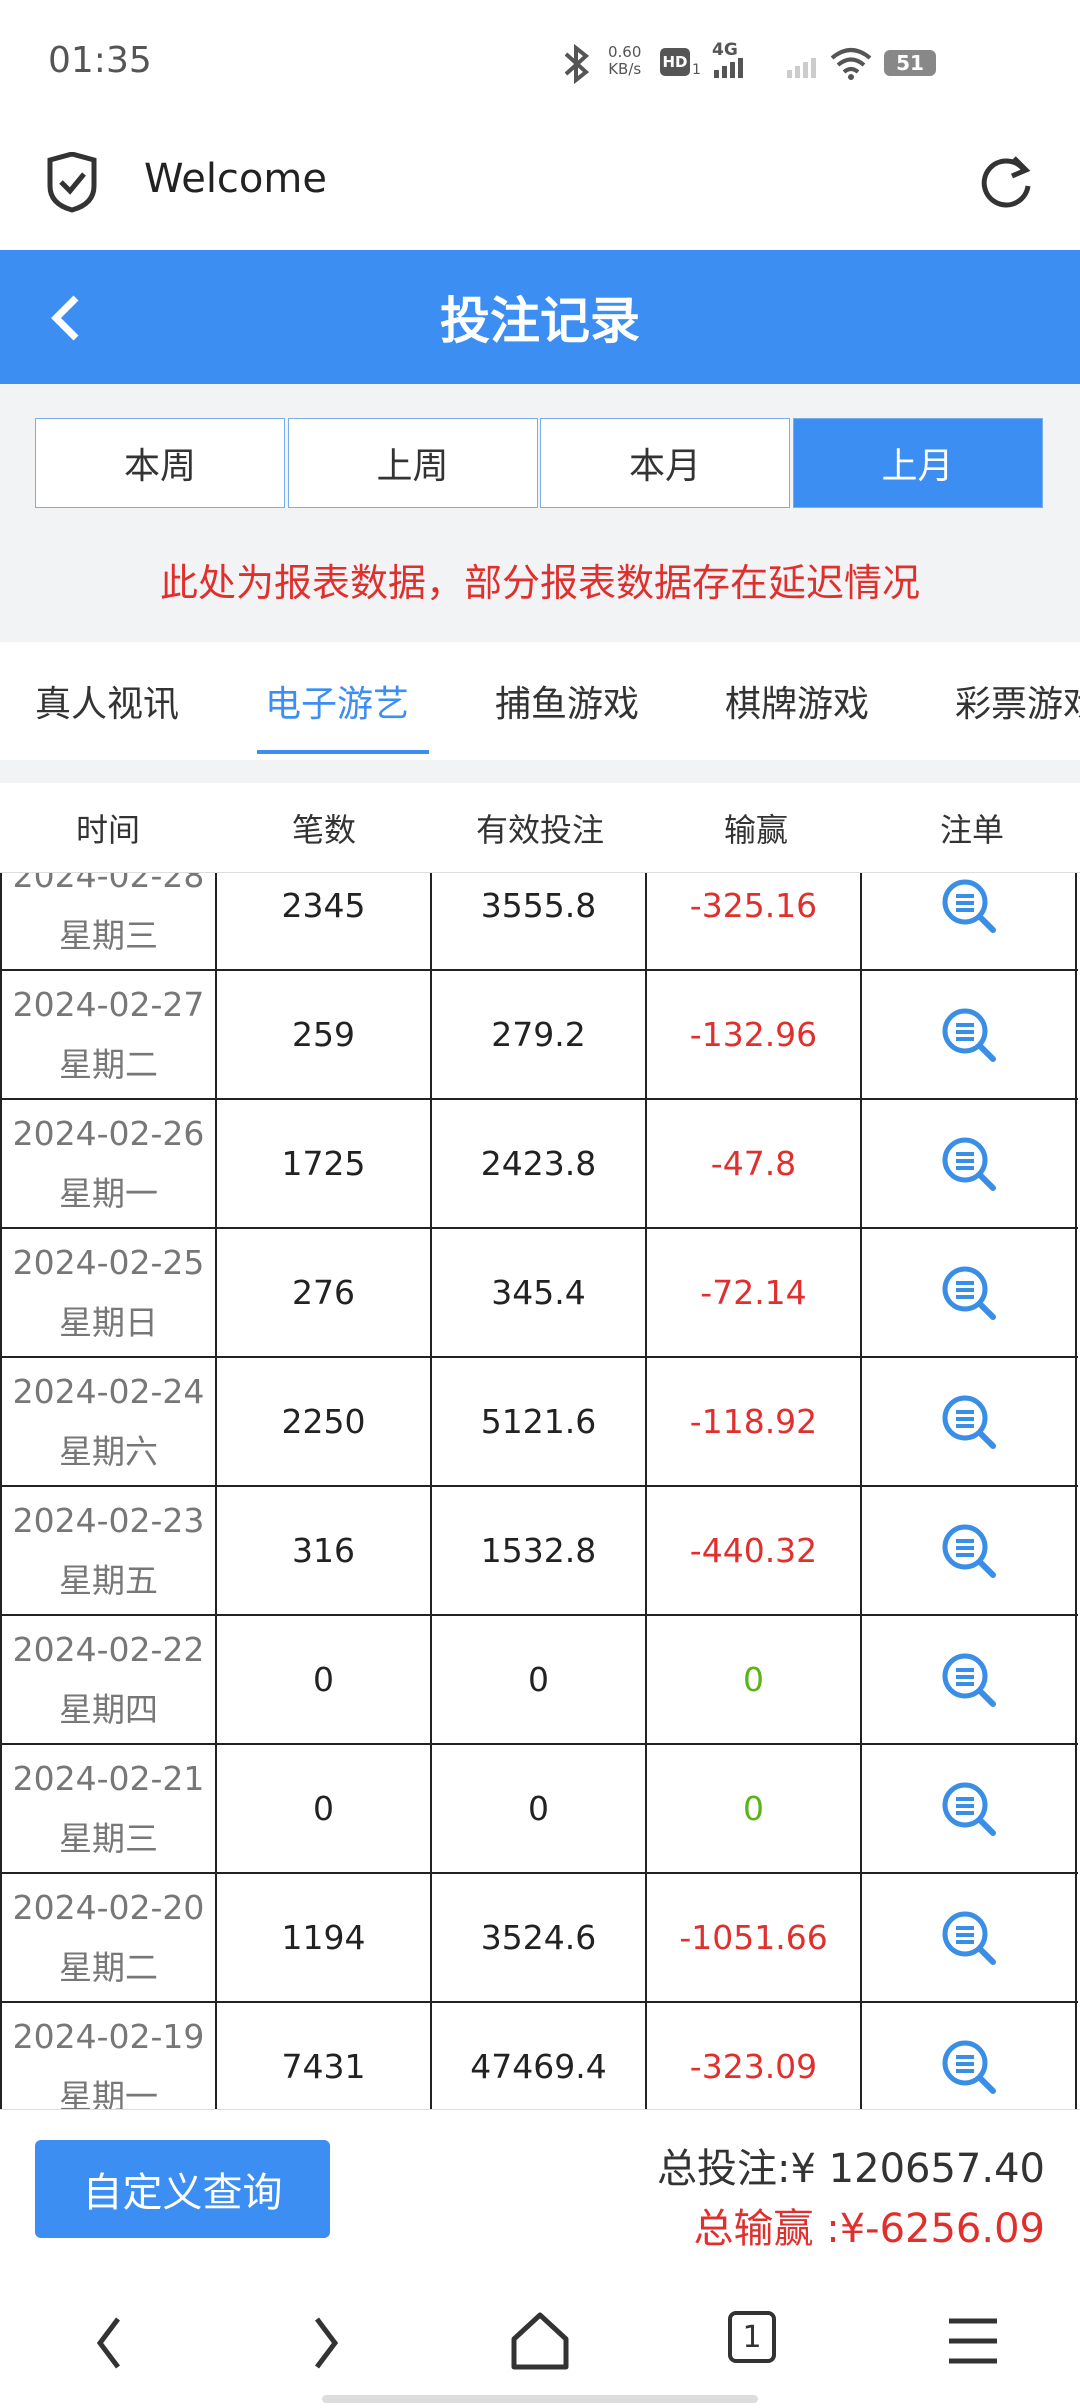 This screenshot has width=1080, height=2408. Describe the element at coordinates (109, 1679) in the screenshot. I see `date-cell: 2024-02-22 星期四` at that location.